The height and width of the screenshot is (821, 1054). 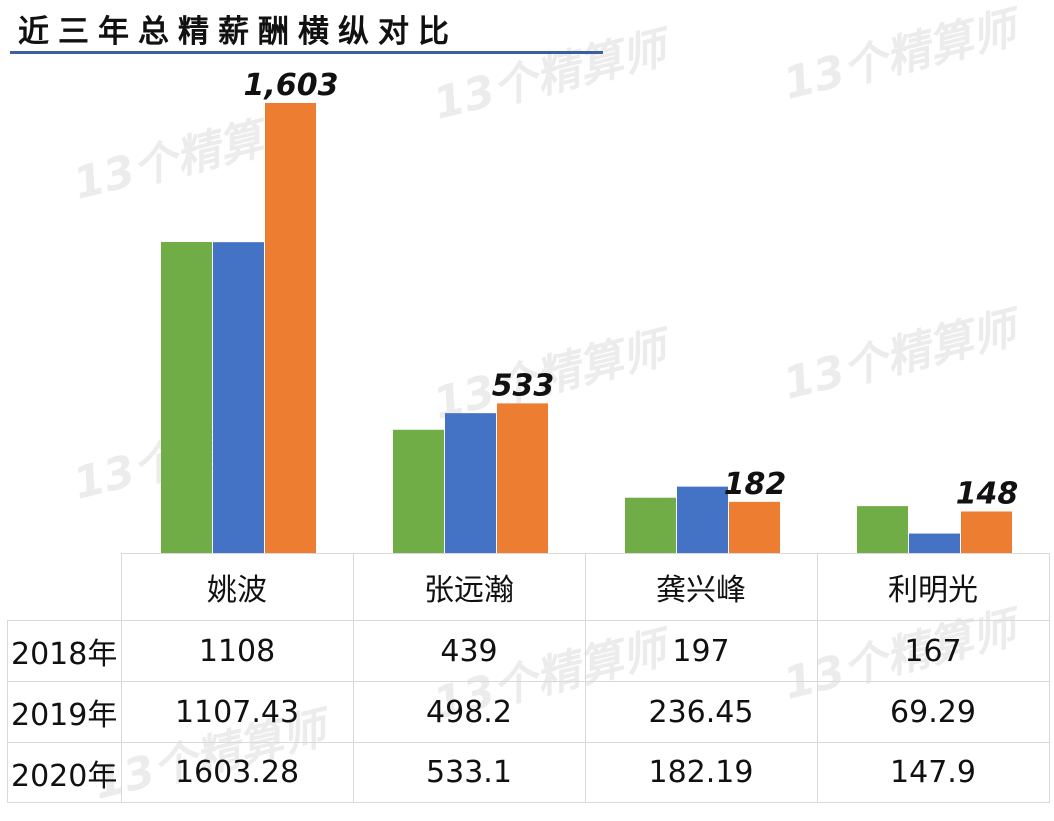 What do you see at coordinates (237, 772) in the screenshot?
I see `table-cell: 1603.28` at bounding box center [237, 772].